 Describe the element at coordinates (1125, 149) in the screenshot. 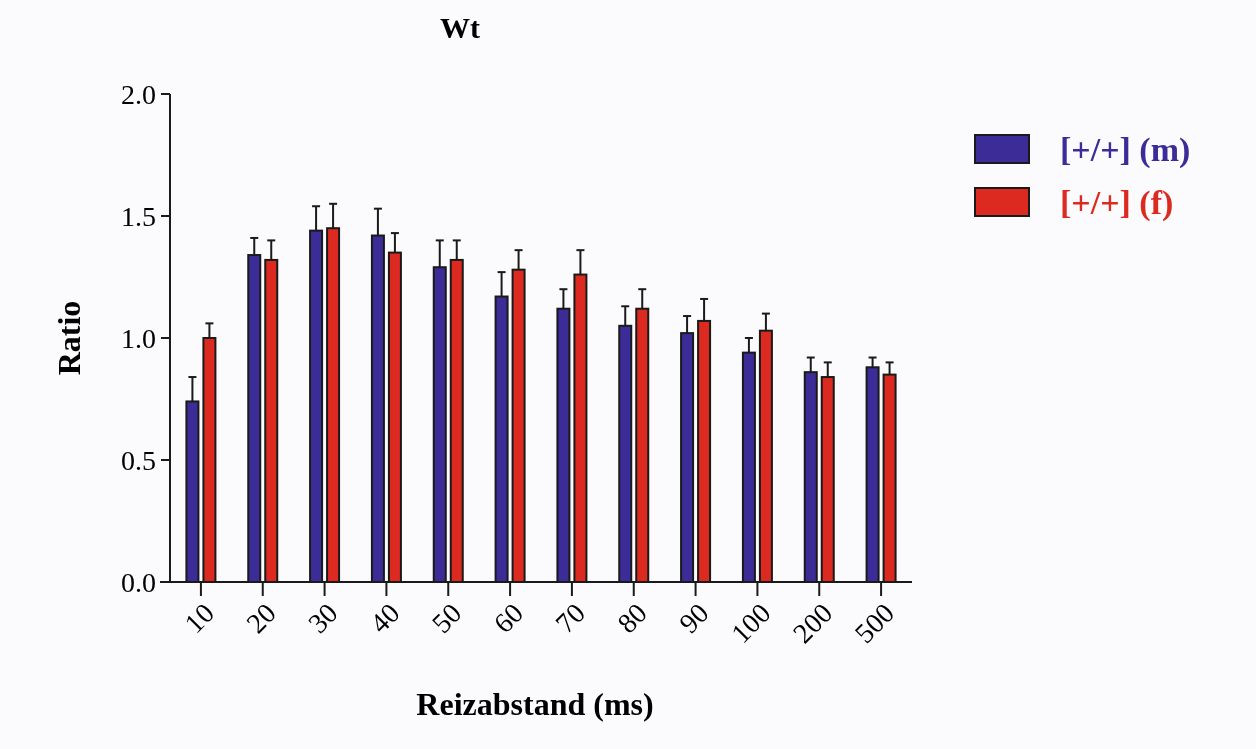

I see `legend-label: [+/+] (m)` at that location.